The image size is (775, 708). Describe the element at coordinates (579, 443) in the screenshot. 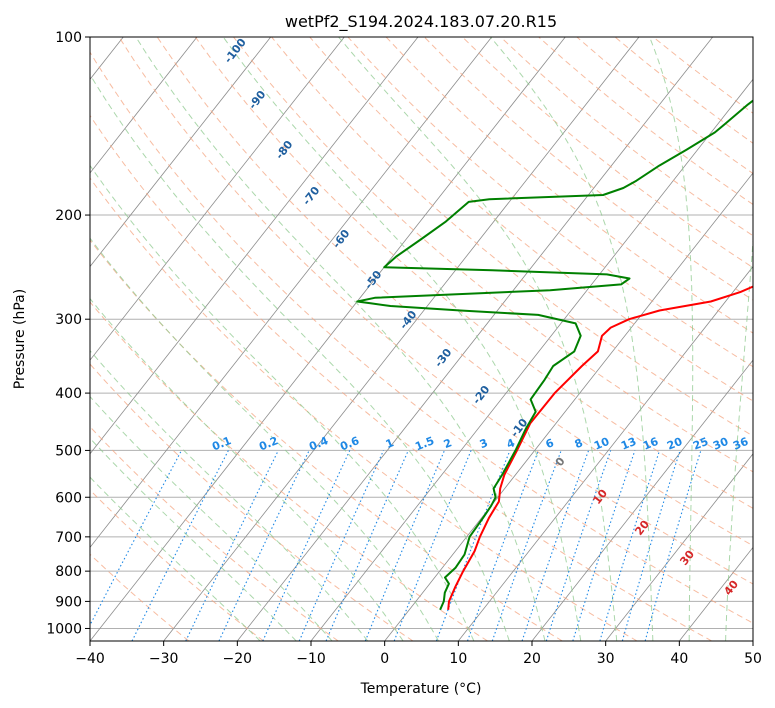

I see `mixing-ratio-label: 8` at that location.